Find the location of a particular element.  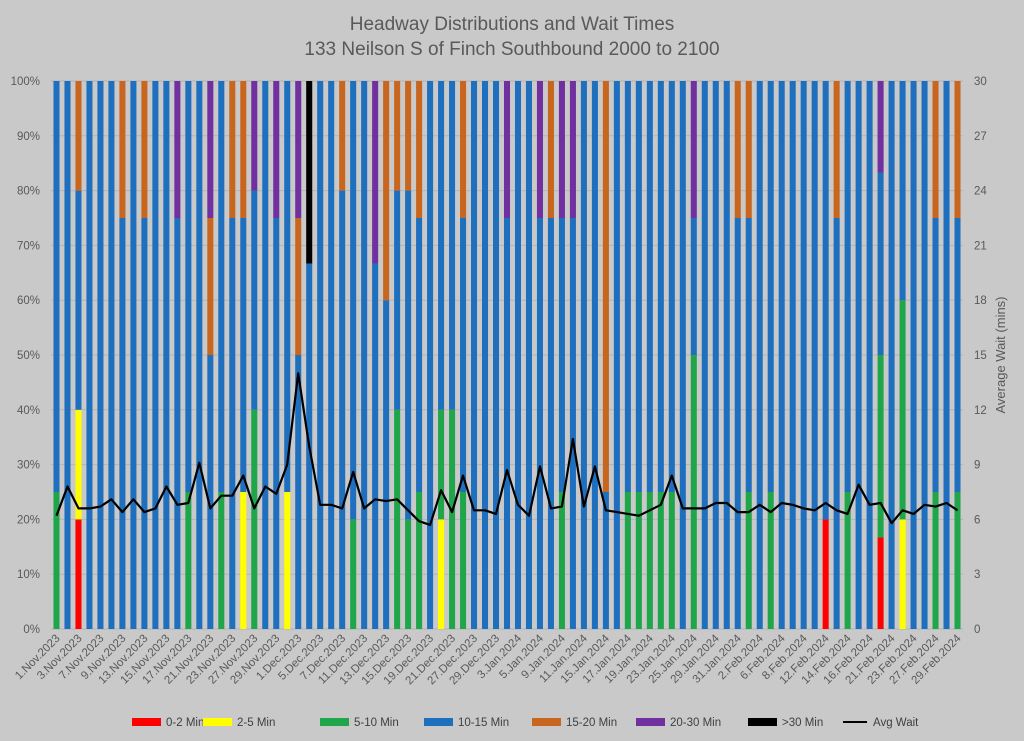

y2-tick-label: 3 is located at coordinates (977, 575).